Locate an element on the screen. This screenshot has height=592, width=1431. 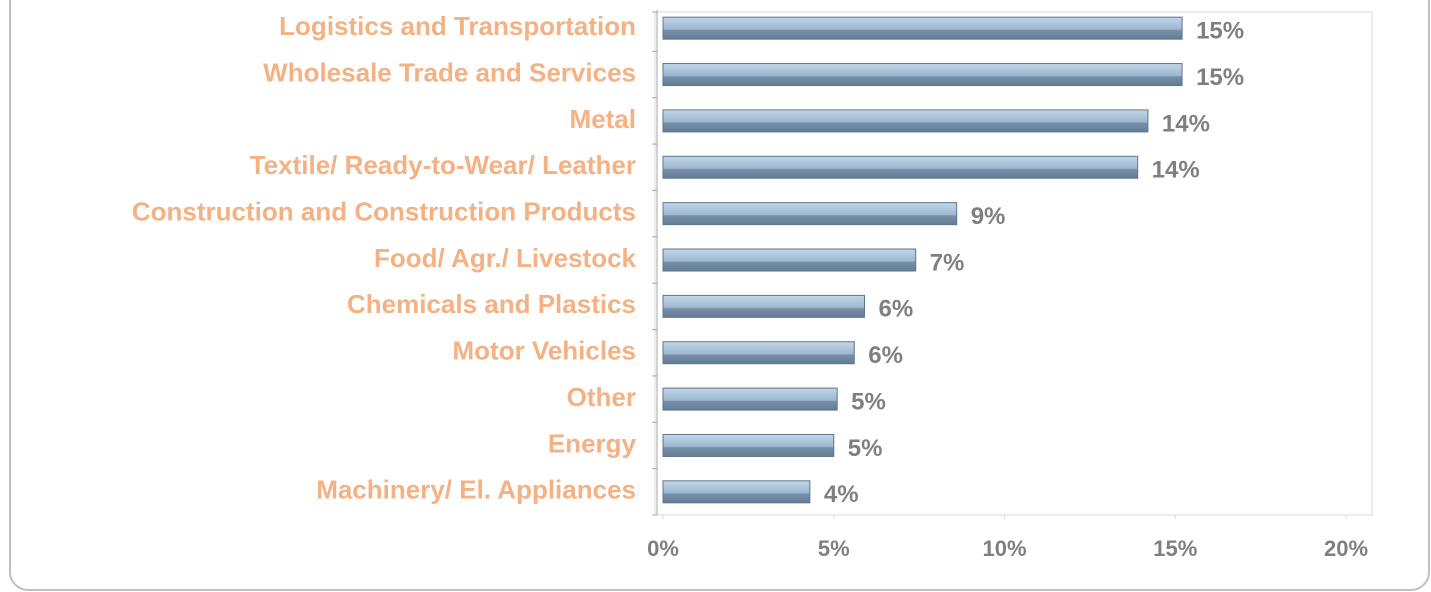
value-label: 4% is located at coordinates (841, 494).